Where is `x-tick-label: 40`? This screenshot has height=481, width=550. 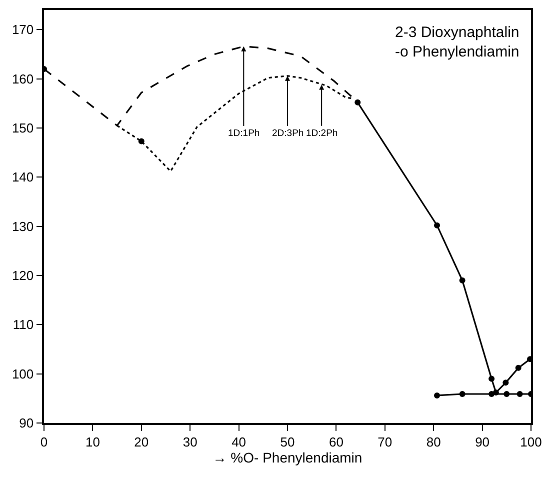 x-tick-label: 40 is located at coordinates (239, 442).